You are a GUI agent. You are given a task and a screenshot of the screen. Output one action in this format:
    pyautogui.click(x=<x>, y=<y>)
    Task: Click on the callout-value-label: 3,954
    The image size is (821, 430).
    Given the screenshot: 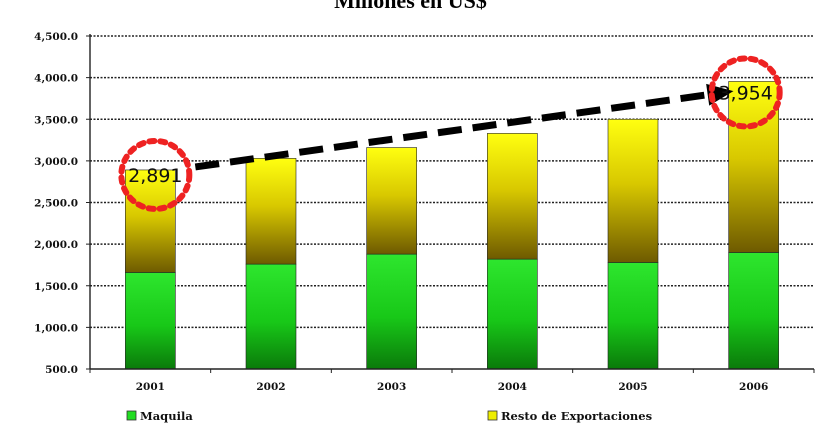 What is the action you would take?
    pyautogui.click(x=745, y=93)
    